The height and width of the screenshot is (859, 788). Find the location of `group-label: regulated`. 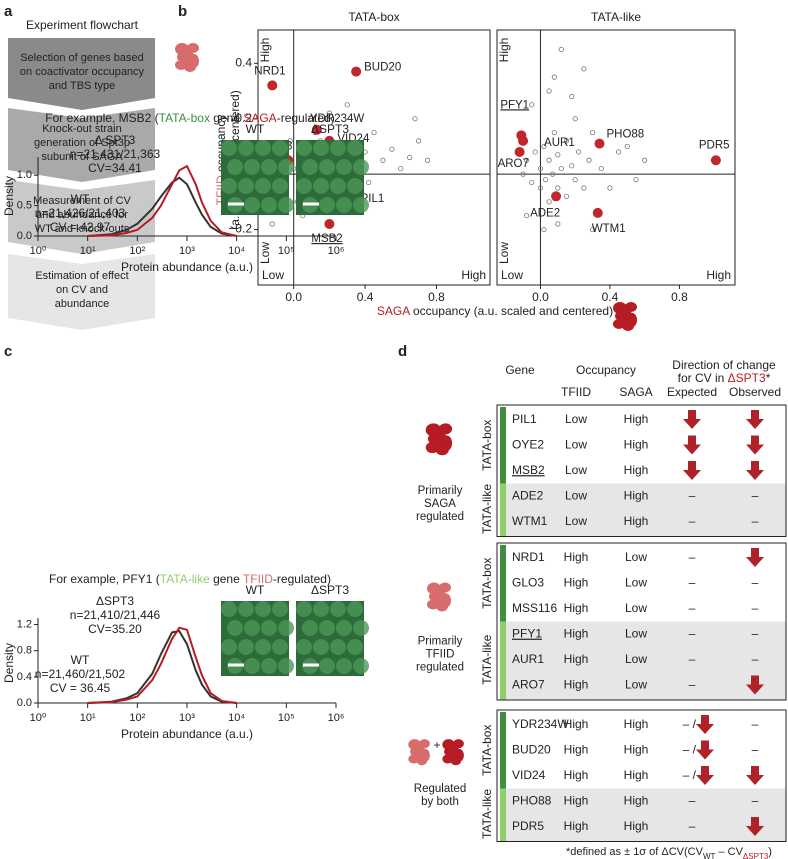

group-label: regulated is located at coordinates (440, 517).